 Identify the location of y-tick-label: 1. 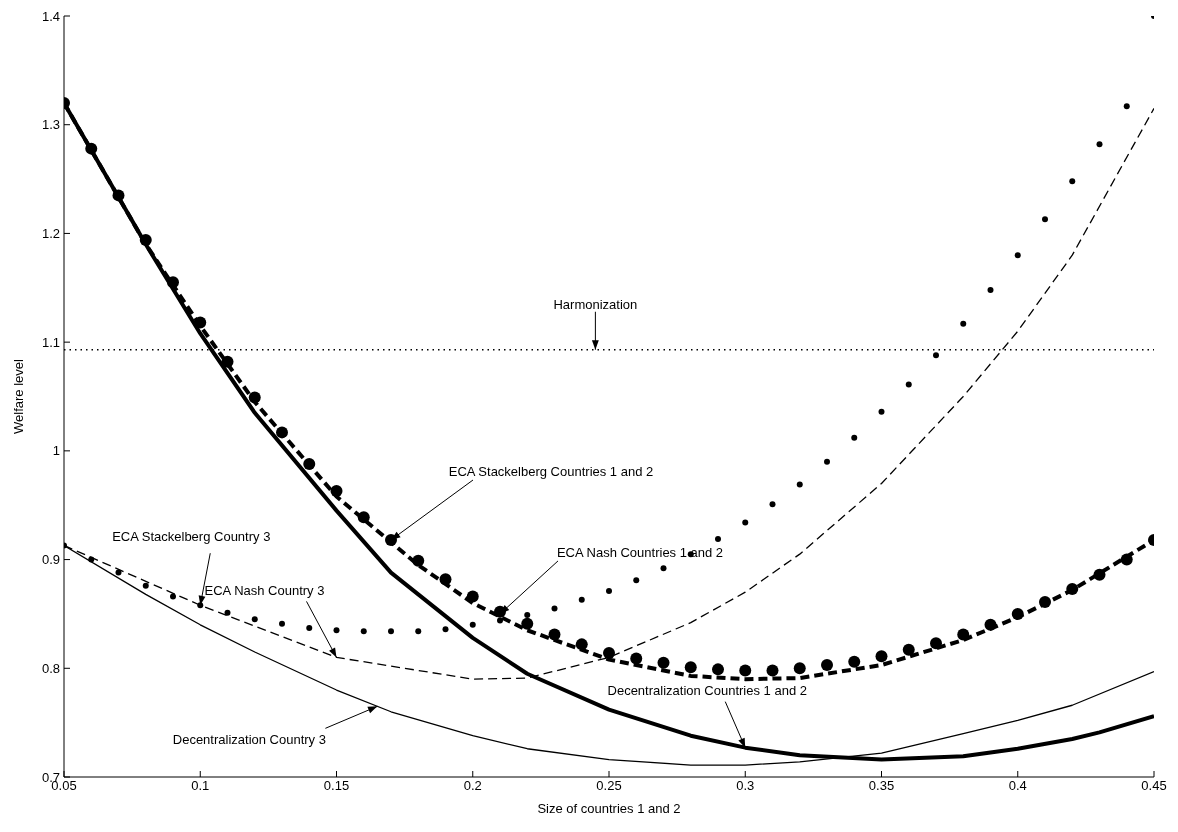
(56, 451).